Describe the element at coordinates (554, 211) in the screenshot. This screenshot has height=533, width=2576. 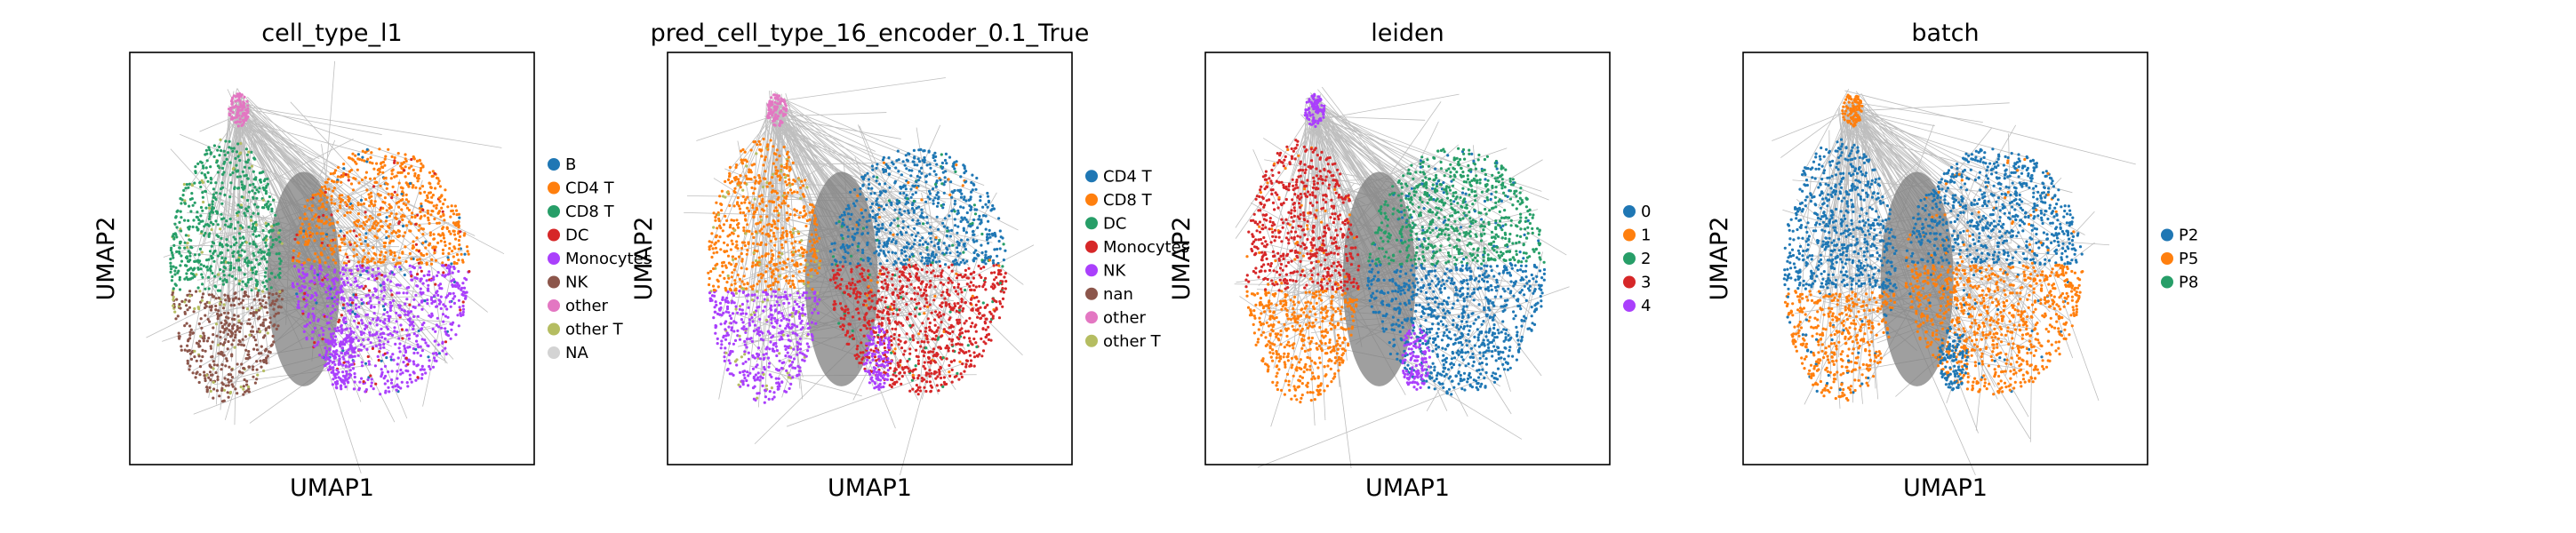
I see `legend-marker` at that location.